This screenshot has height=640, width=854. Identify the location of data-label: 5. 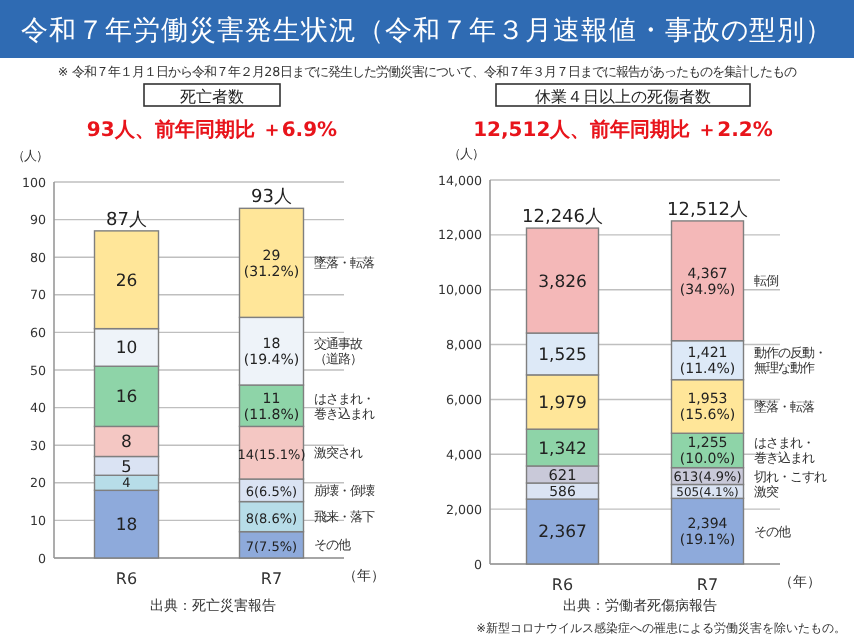
(126, 465).